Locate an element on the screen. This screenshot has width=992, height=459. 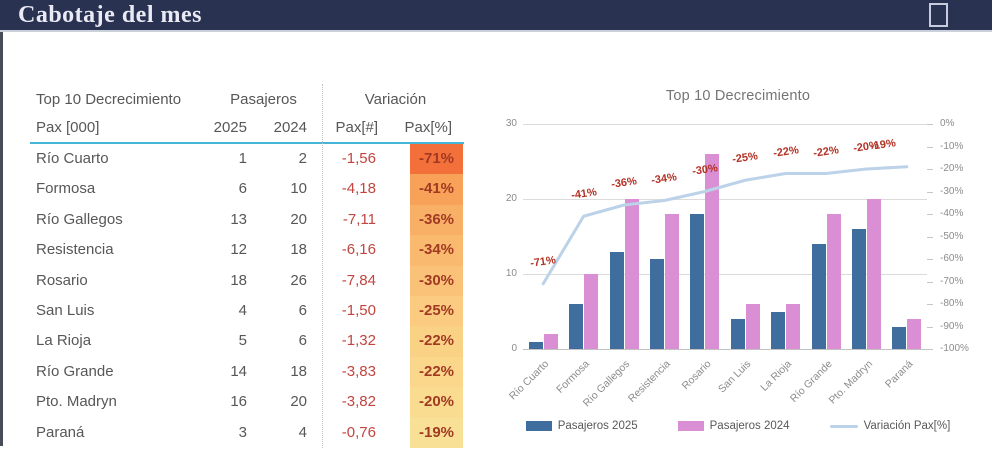
table-row: Río Gallegos 13 20 -7,11 -36% is located at coordinates (247, 220).